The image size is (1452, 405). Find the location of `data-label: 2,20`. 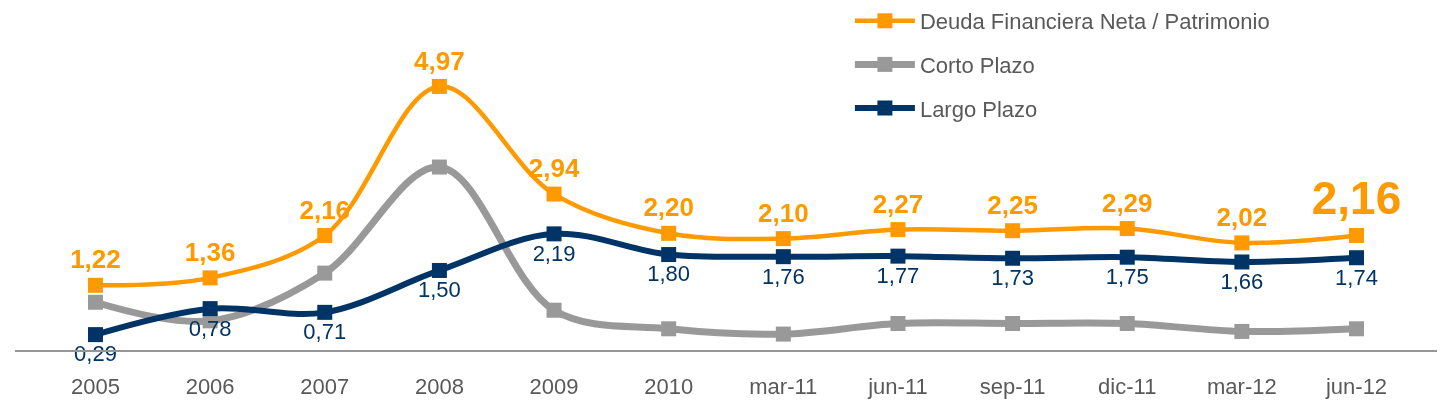

data-label: 2,20 is located at coordinates (668, 207).